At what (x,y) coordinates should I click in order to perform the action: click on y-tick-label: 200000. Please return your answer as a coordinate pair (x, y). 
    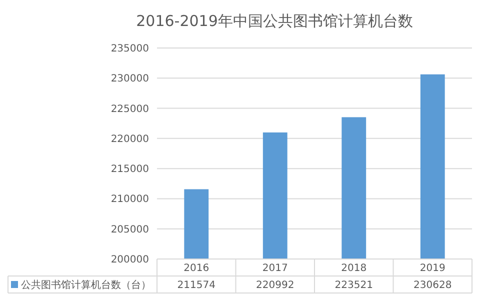
    Looking at the image, I should click on (129, 260).